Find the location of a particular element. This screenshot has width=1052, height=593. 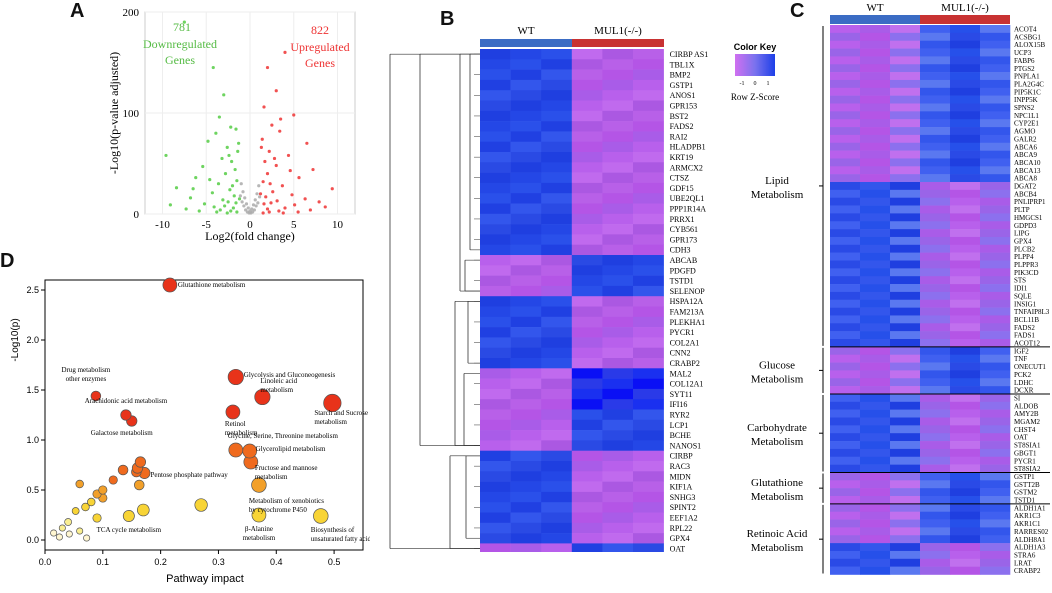

heatmap-b-row-label: HLADPB1 is located at coordinates (688, 147).